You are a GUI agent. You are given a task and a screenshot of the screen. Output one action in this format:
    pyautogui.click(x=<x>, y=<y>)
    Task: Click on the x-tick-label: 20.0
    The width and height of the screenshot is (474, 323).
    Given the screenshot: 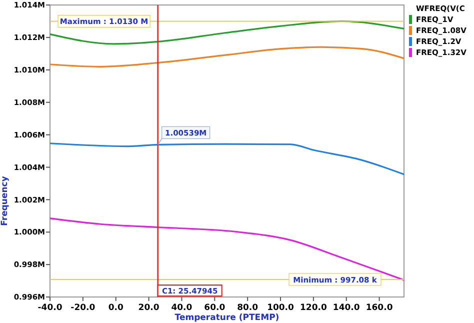 What is the action you would take?
    pyautogui.click(x=149, y=308)
    